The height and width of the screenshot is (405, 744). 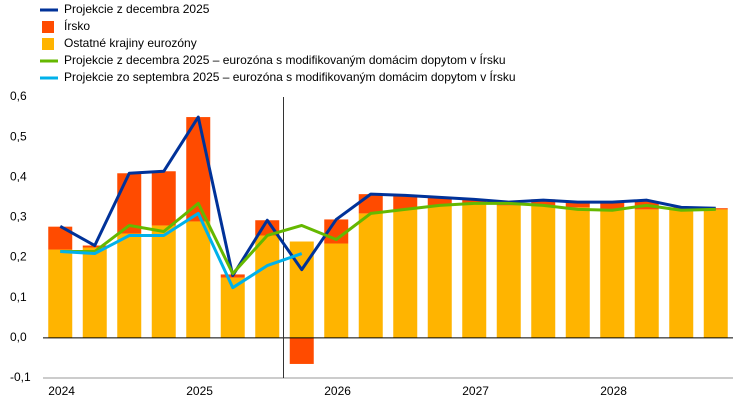 I want to click on legend-label: Írsko, so click(x=77, y=25).